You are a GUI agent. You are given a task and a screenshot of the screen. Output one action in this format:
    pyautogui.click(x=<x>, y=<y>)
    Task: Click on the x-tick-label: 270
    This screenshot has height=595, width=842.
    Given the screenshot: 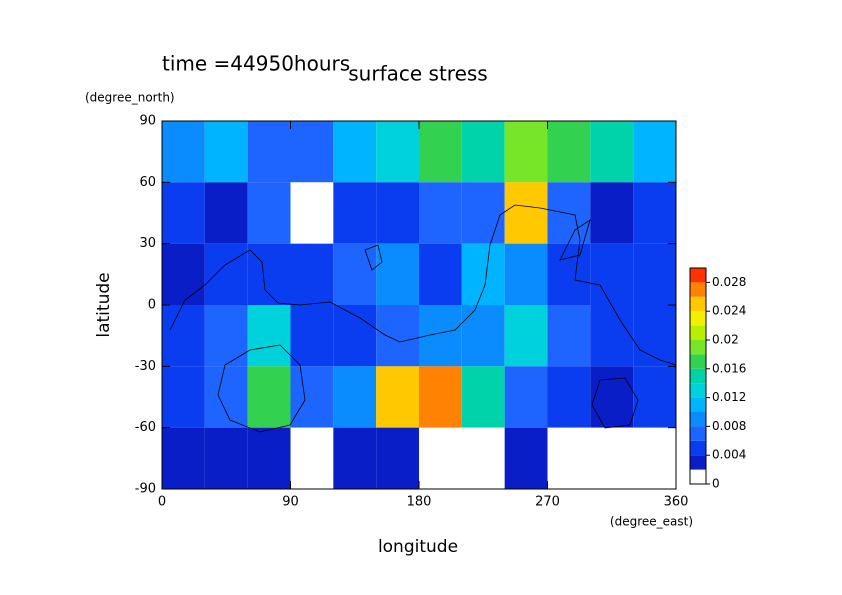 What is the action you would take?
    pyautogui.click(x=547, y=502)
    